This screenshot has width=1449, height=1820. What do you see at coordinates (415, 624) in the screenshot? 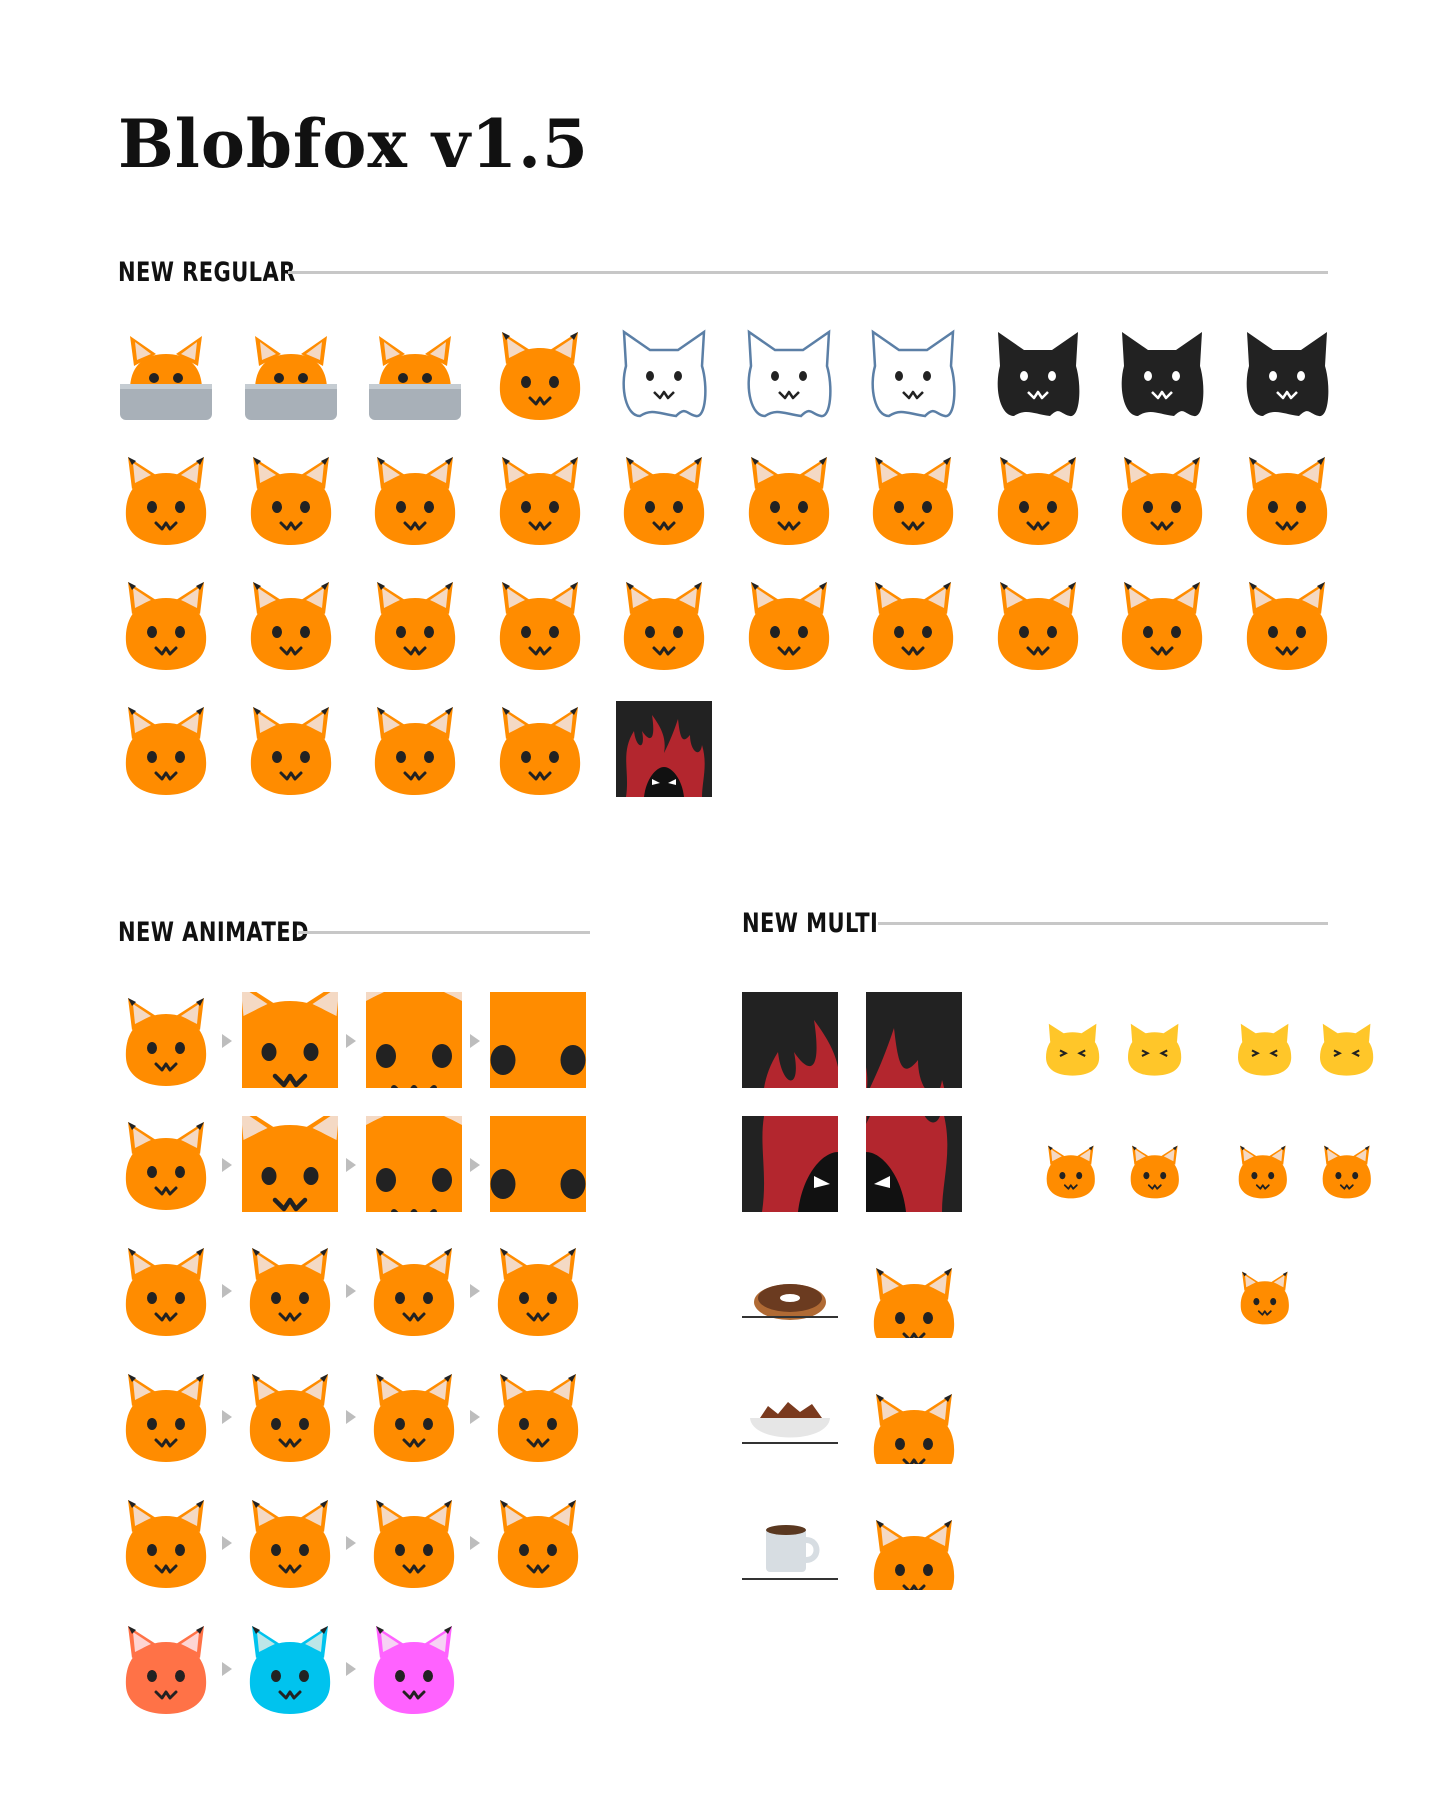
I see `blobfox-happy-icon` at bounding box center [415, 624].